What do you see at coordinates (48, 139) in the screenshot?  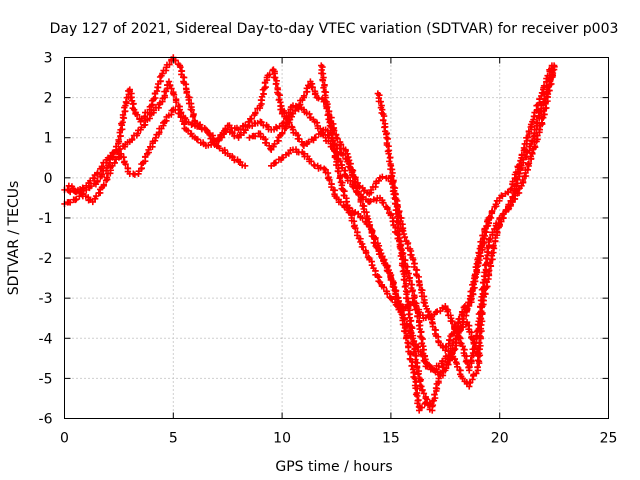 I see `y-tick-label: 1` at bounding box center [48, 139].